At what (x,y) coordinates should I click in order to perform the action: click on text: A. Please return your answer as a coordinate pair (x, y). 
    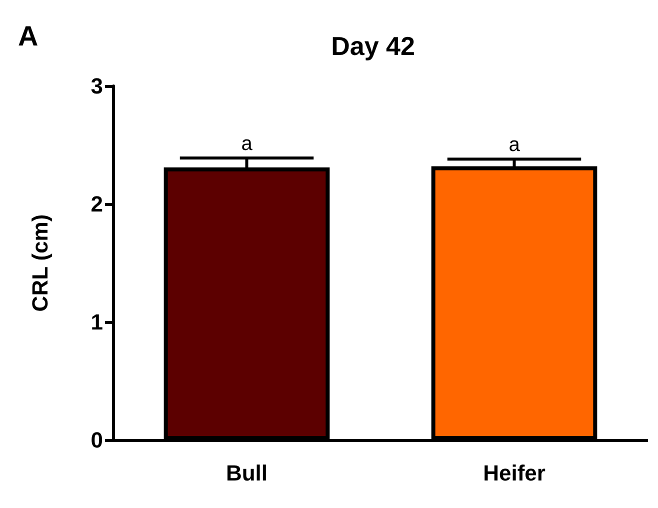
    Looking at the image, I should click on (28, 36).